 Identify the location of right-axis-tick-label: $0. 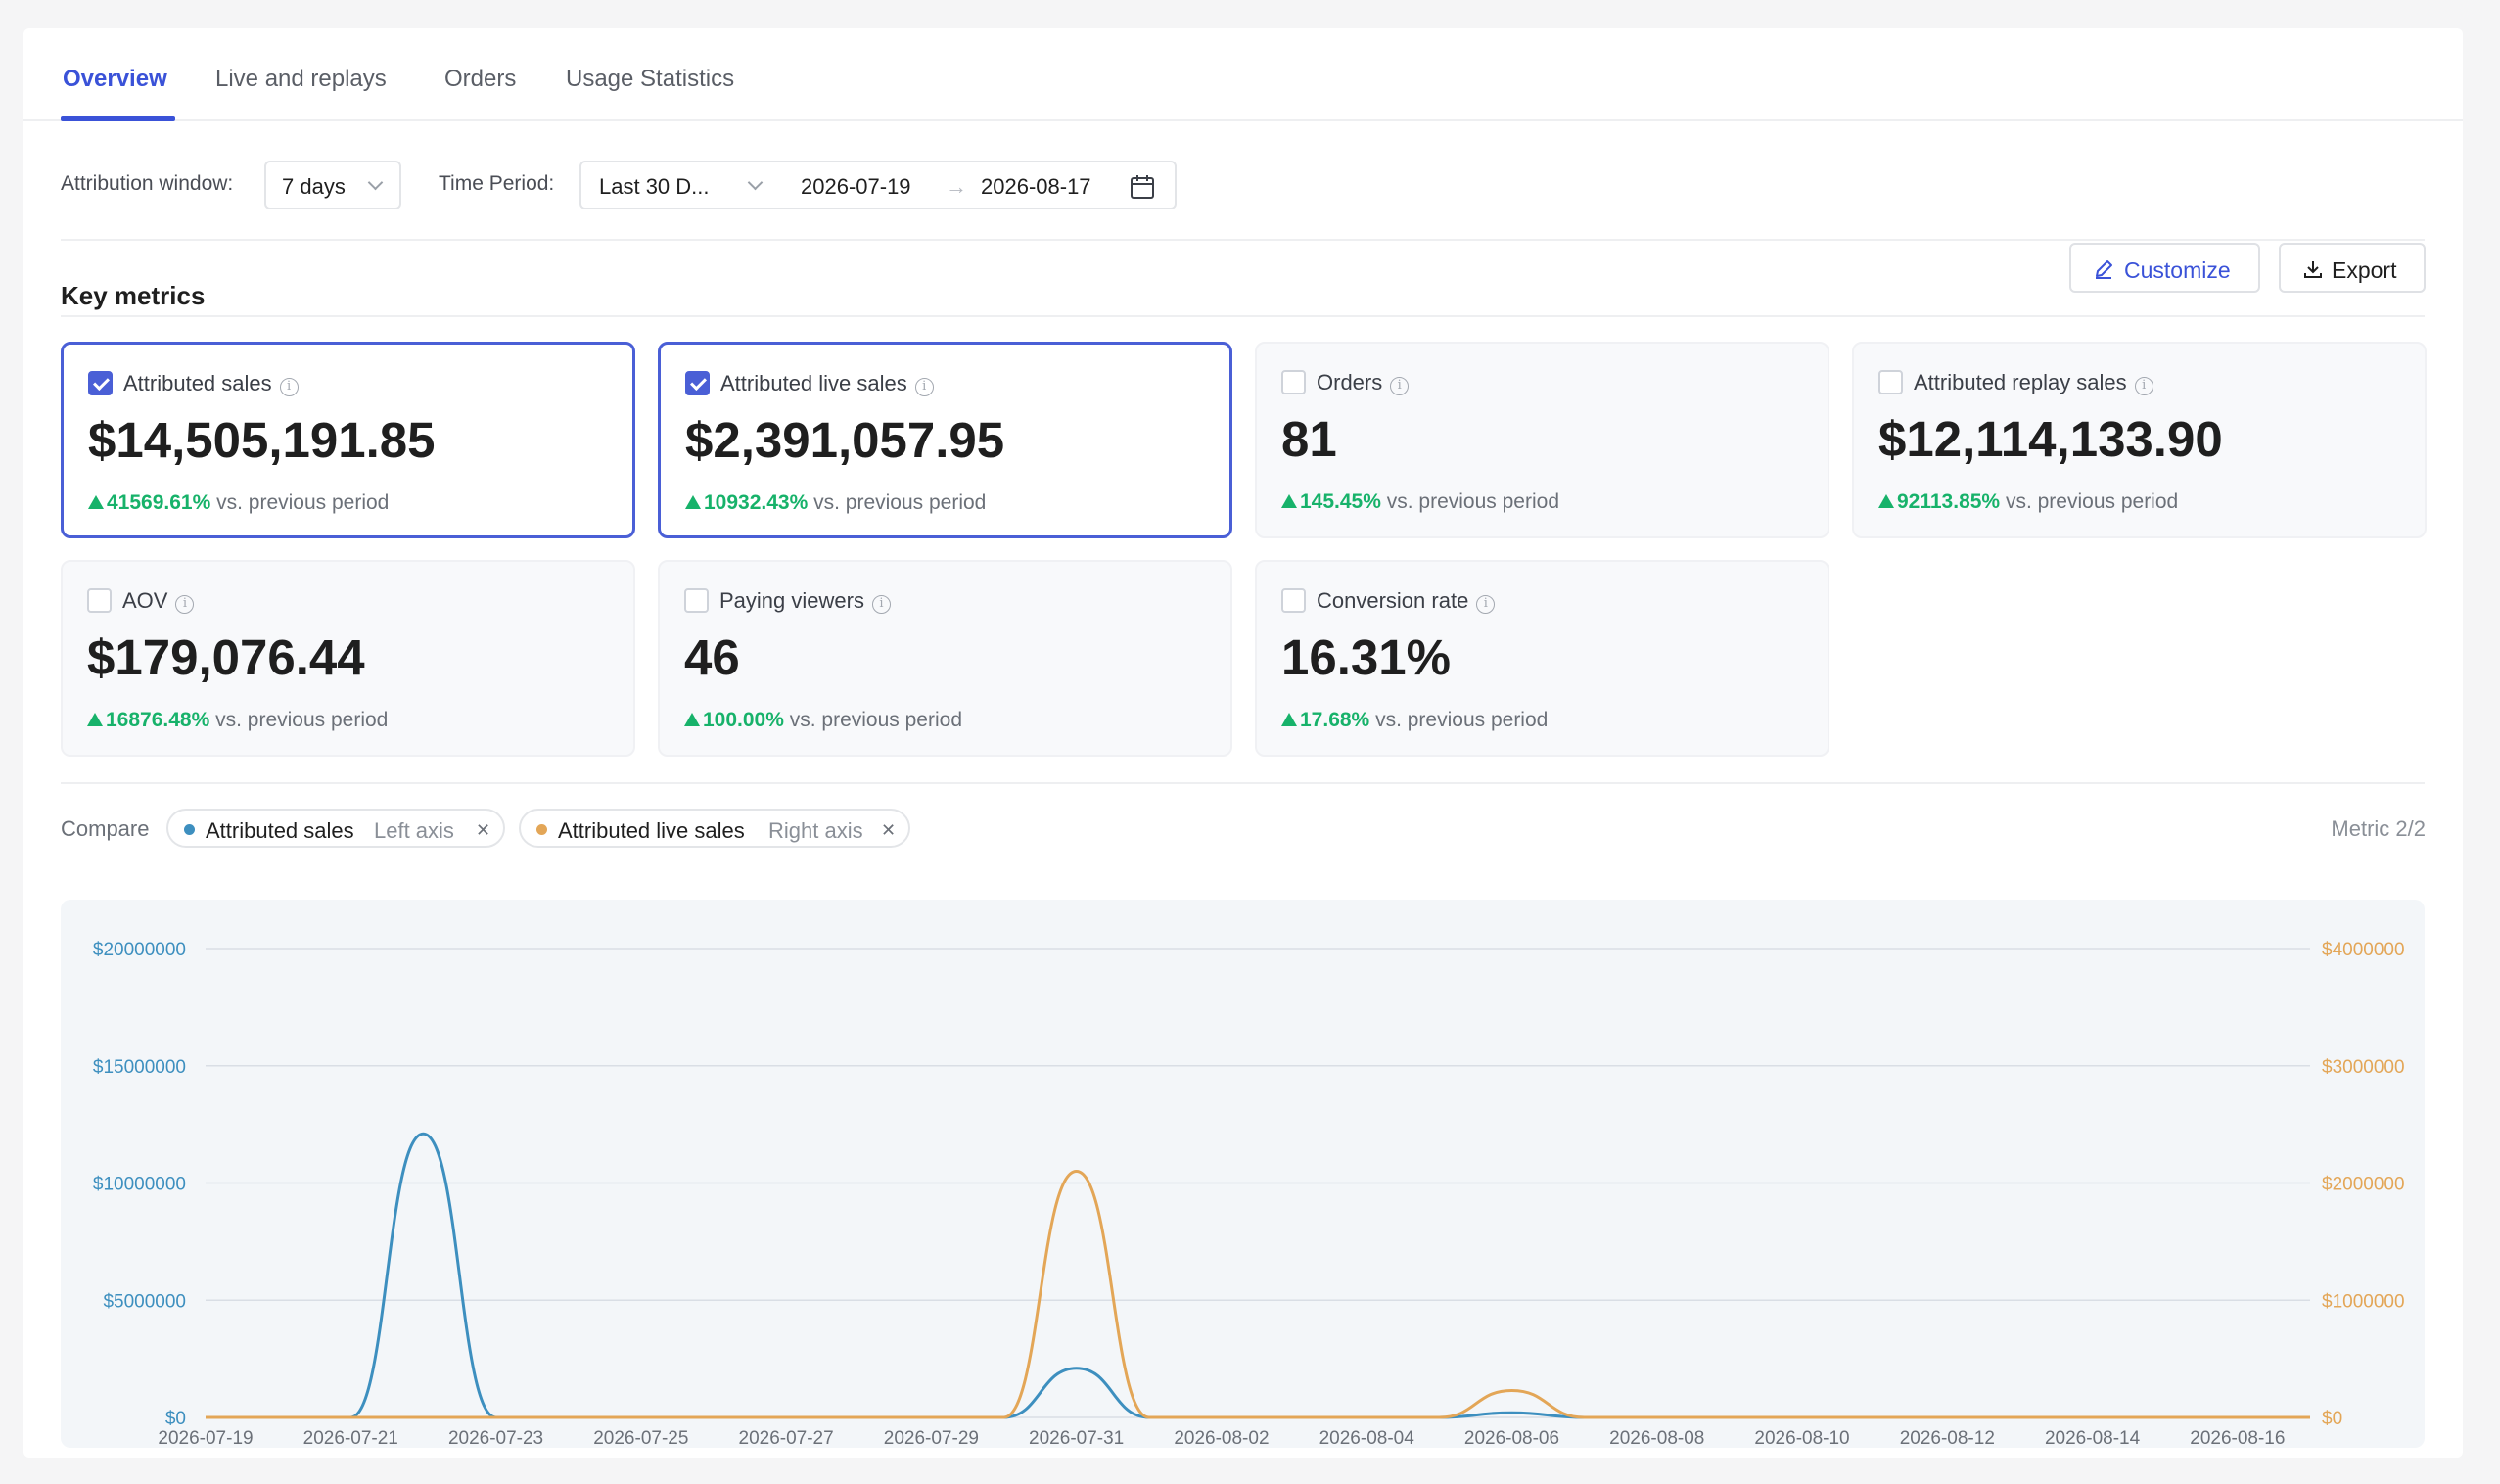
(2332, 1419).